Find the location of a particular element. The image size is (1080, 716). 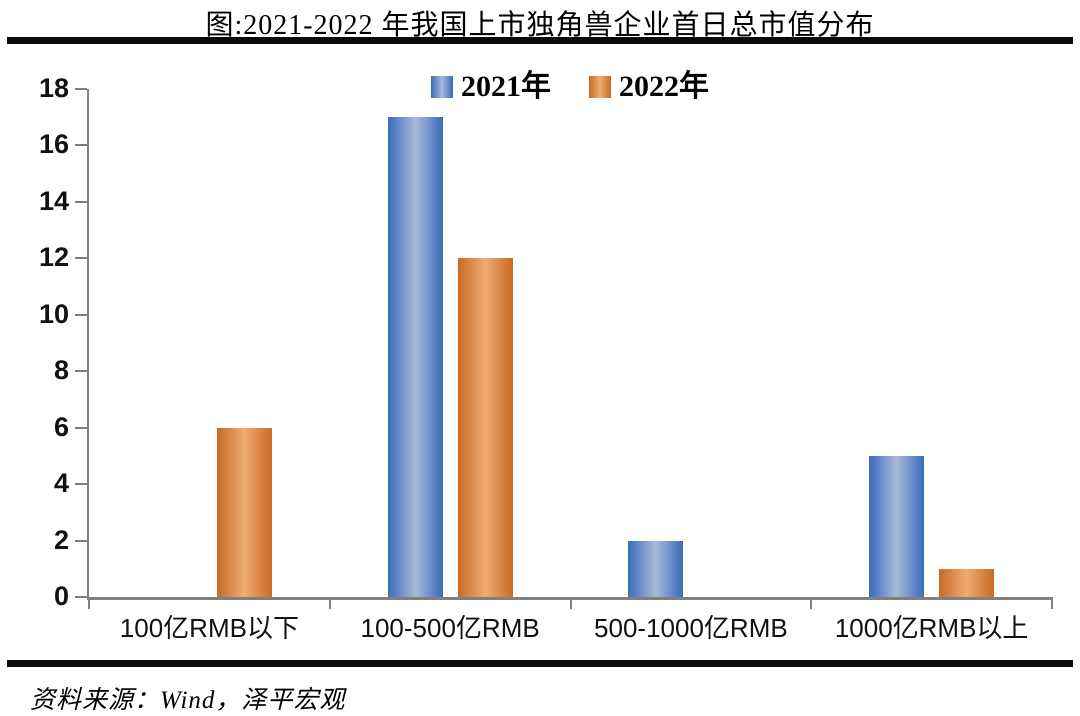

legend-item-2021年: 2021年 is located at coordinates (491, 87).